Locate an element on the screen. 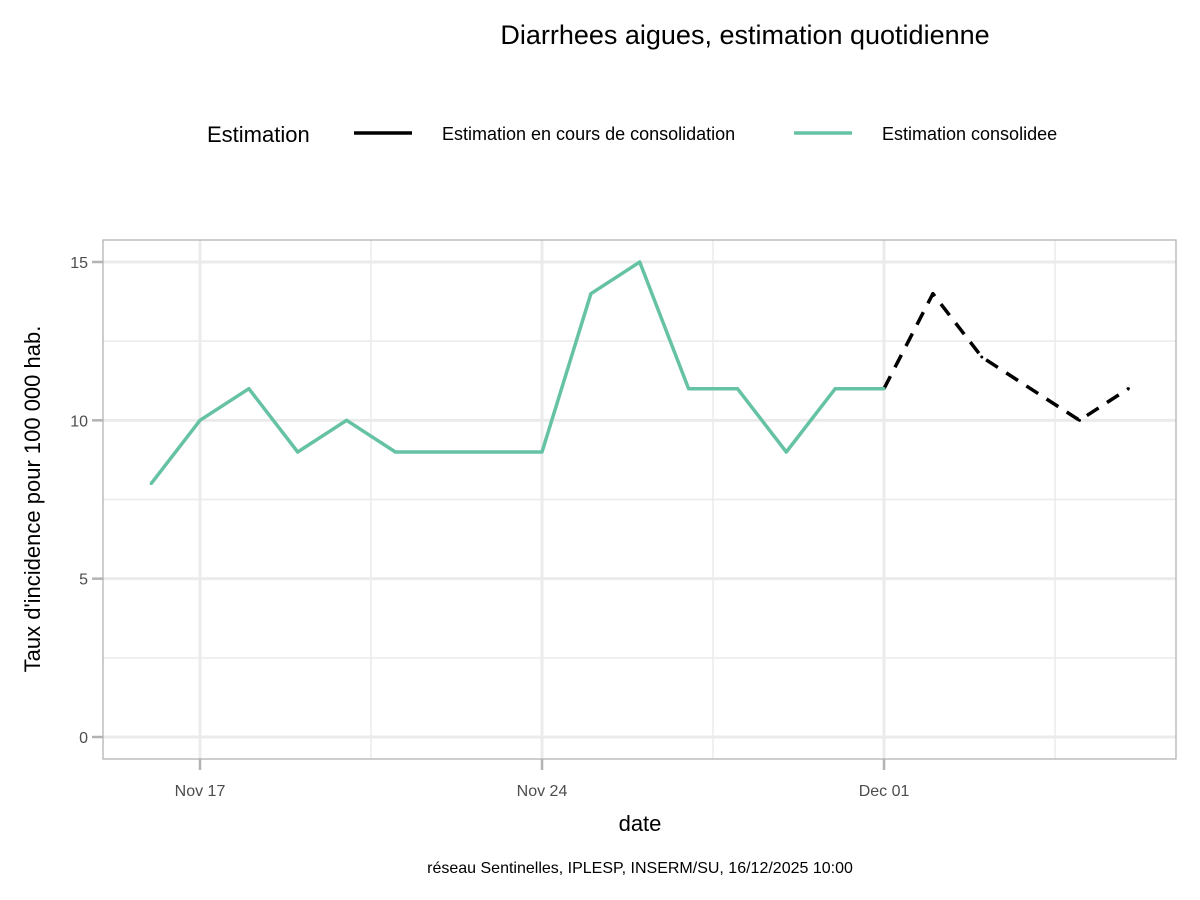  legend-label-consolidated: Estimation consolidee is located at coordinates (969, 134).